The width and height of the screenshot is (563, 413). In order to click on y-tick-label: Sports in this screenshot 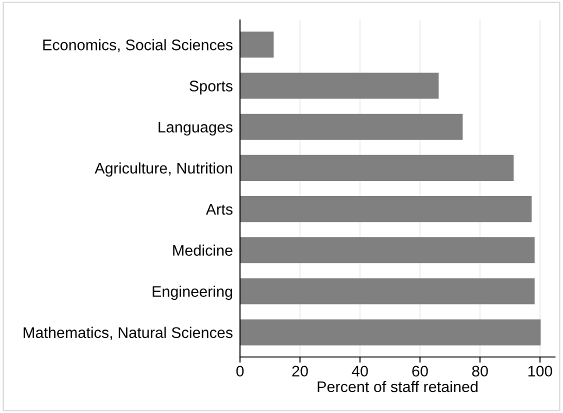, I will do `click(211, 87)`.